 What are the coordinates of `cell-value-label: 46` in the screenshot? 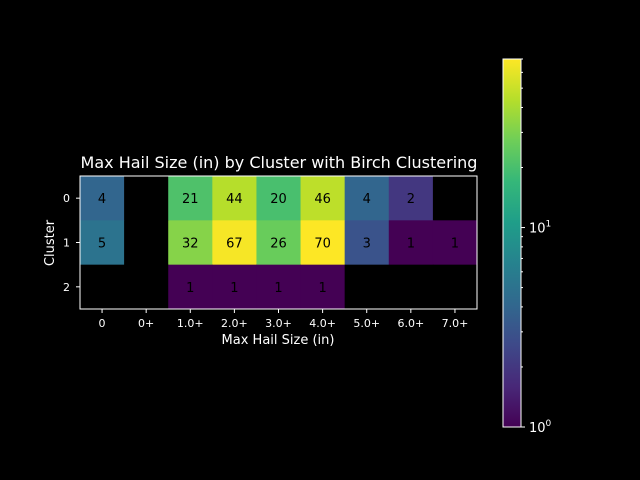 It's located at (322, 199).